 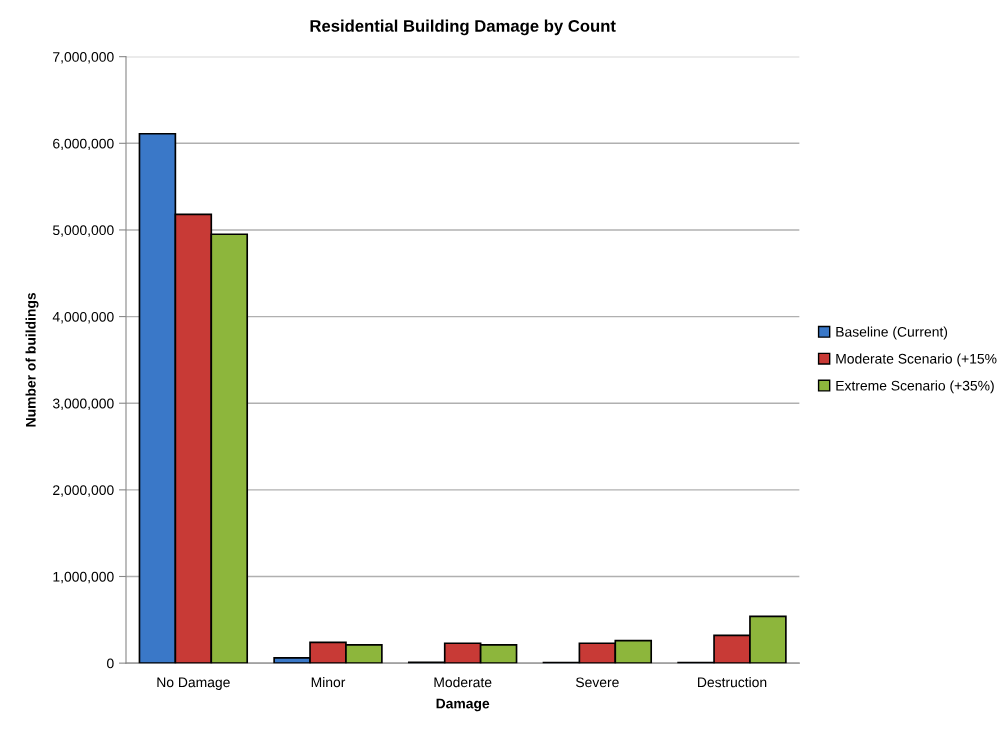 I want to click on x-tick-label: Severe, so click(x=597, y=682).